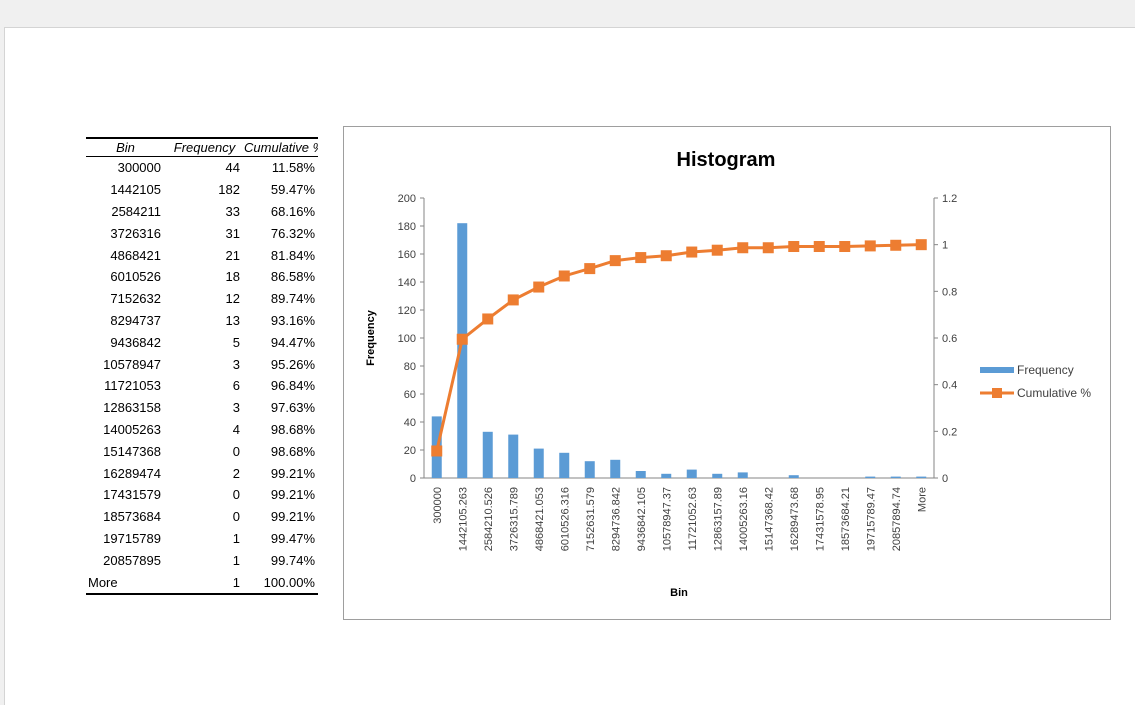 Image resolution: width=1135 pixels, height=705 pixels. I want to click on x-tick-label: 7152631.579, so click(591, 519).